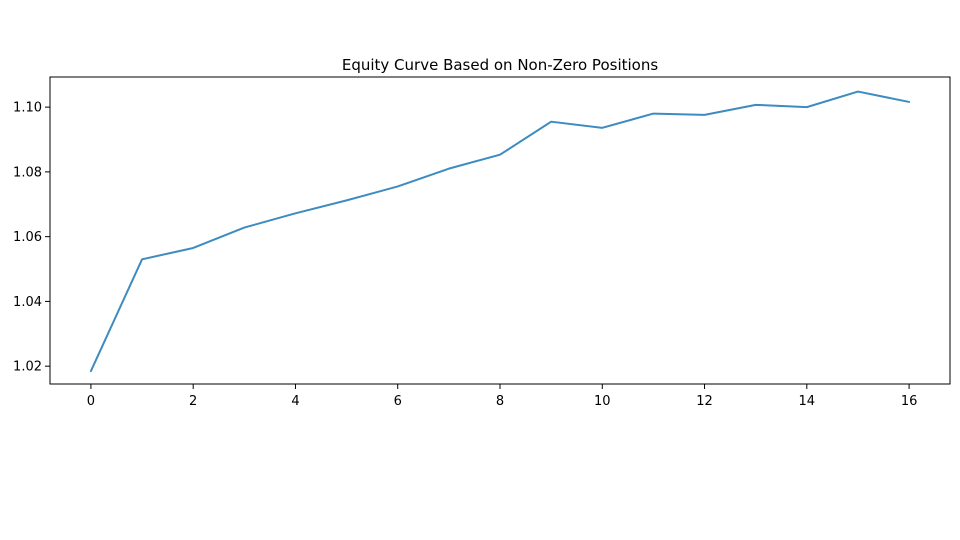  I want to click on x-tick-label: 16, so click(909, 401).